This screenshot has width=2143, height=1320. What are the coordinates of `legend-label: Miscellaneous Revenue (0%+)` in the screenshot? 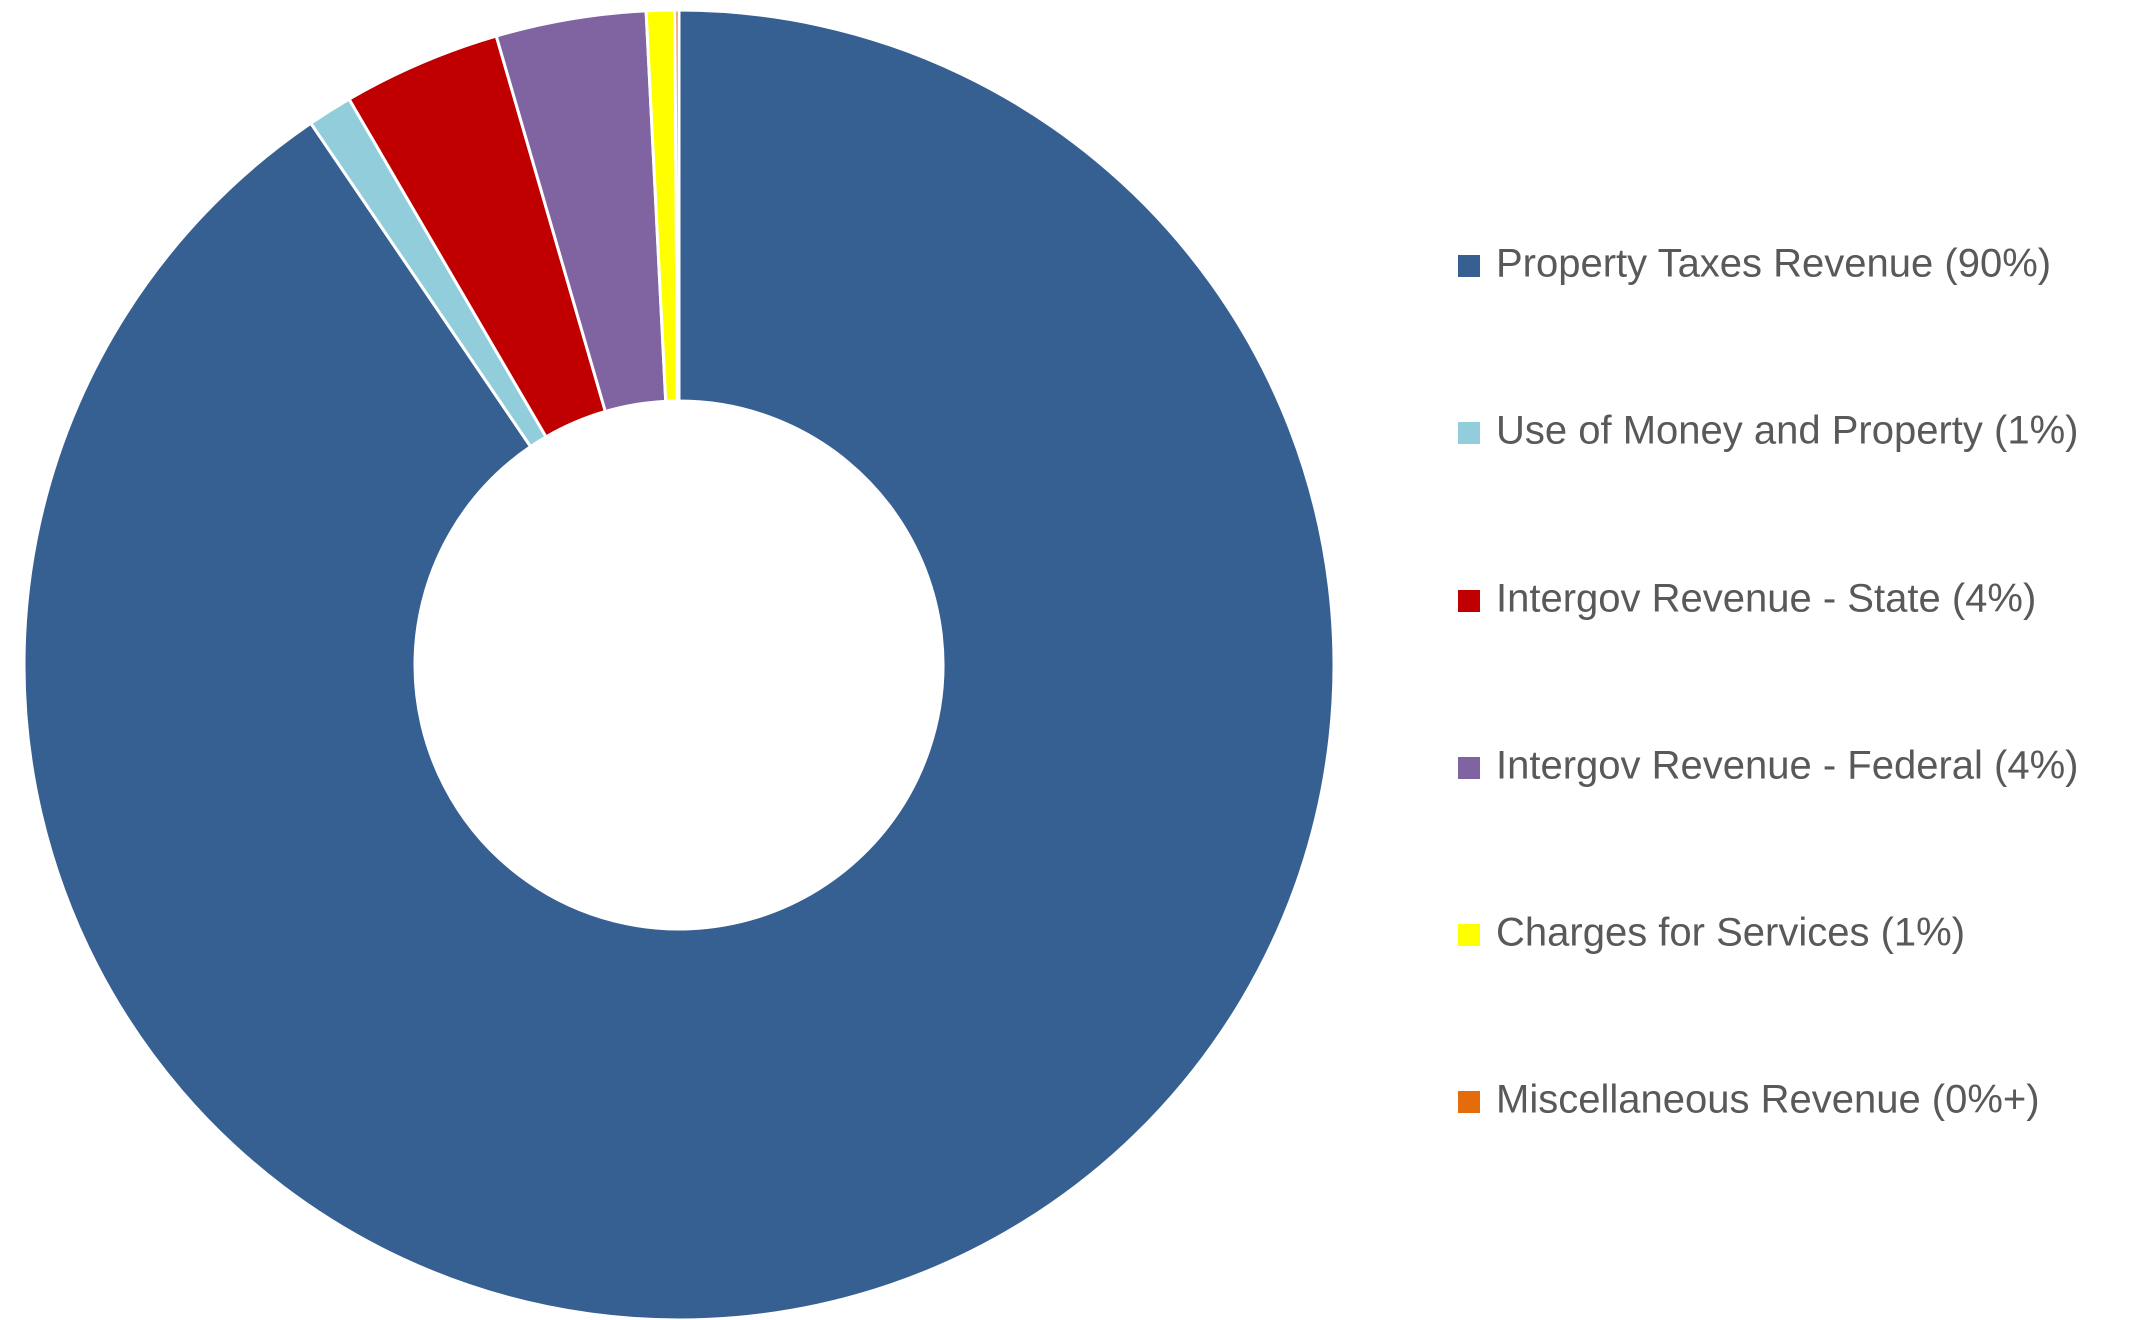 It's located at (1768, 1100).